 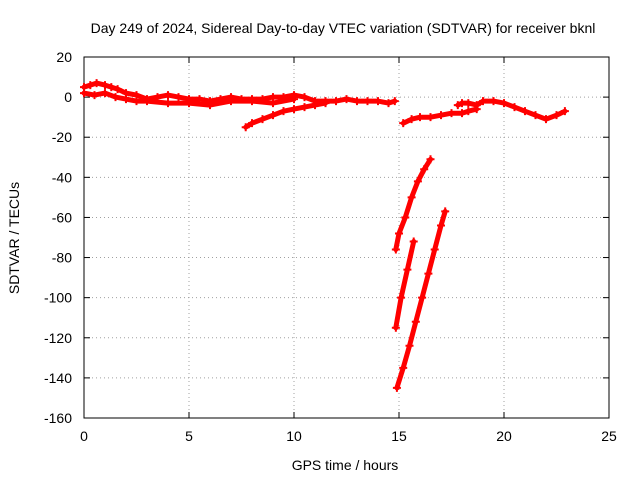 I want to click on y-tick-label: -160, so click(x=58, y=418).